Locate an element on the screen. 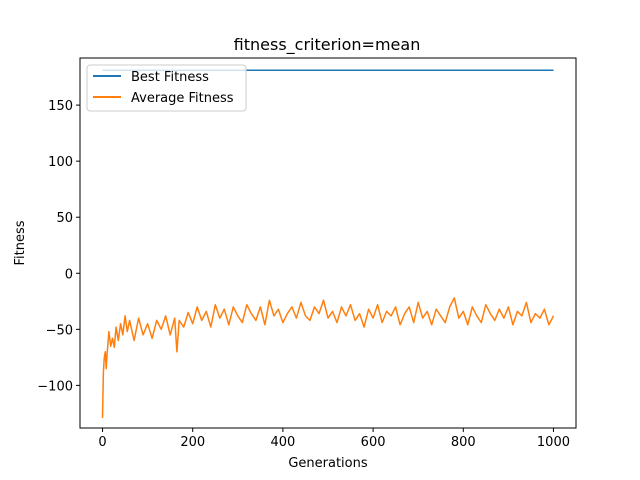 The height and width of the screenshot is (480, 640). x-axis: 0 200 400 600 800 1000 is located at coordinates (334, 439).